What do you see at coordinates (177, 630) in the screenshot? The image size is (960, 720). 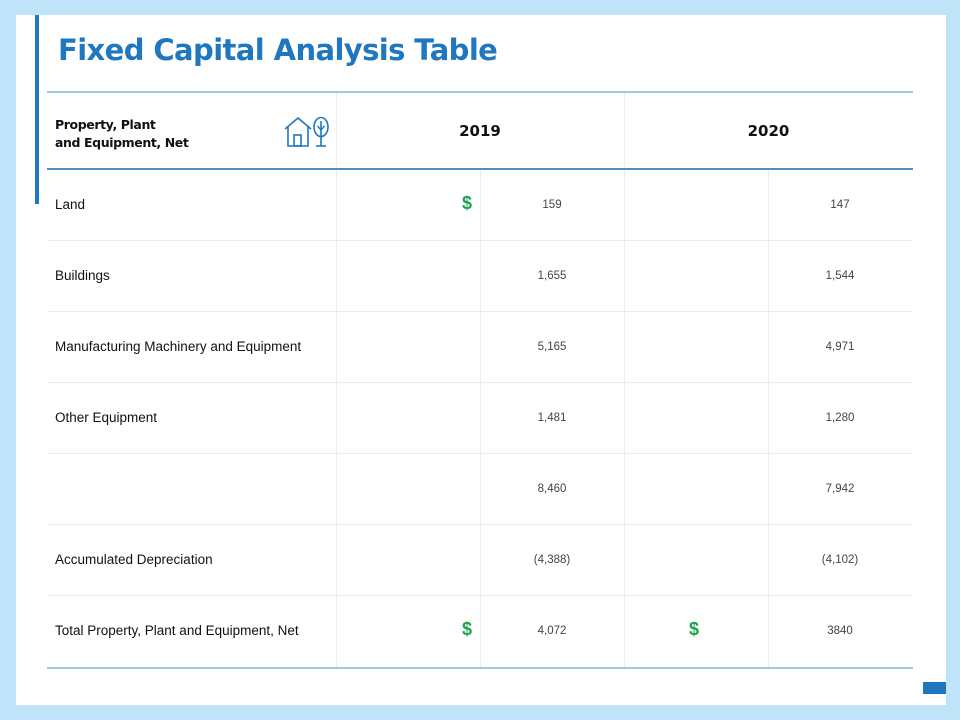 I see `row-label: Total Property, Plant and Equipment, Net` at bounding box center [177, 630].